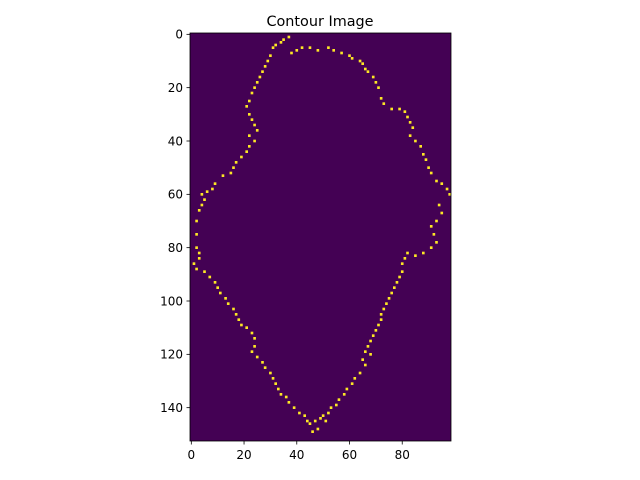 The image size is (640, 480). Describe the element at coordinates (175, 195) in the screenshot. I see `y-tick-label: 60` at that location.